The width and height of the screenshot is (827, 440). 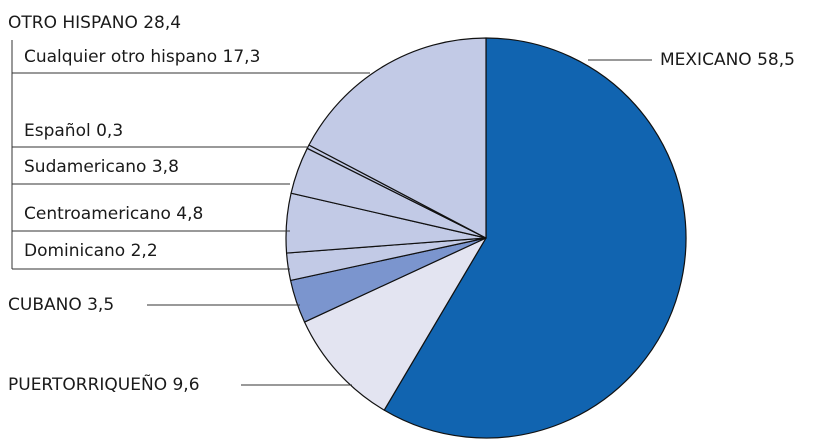 What do you see at coordinates (727, 60) in the screenshot?
I see `slice-label-mexicano: MEXICANO 58,5` at bounding box center [727, 60].